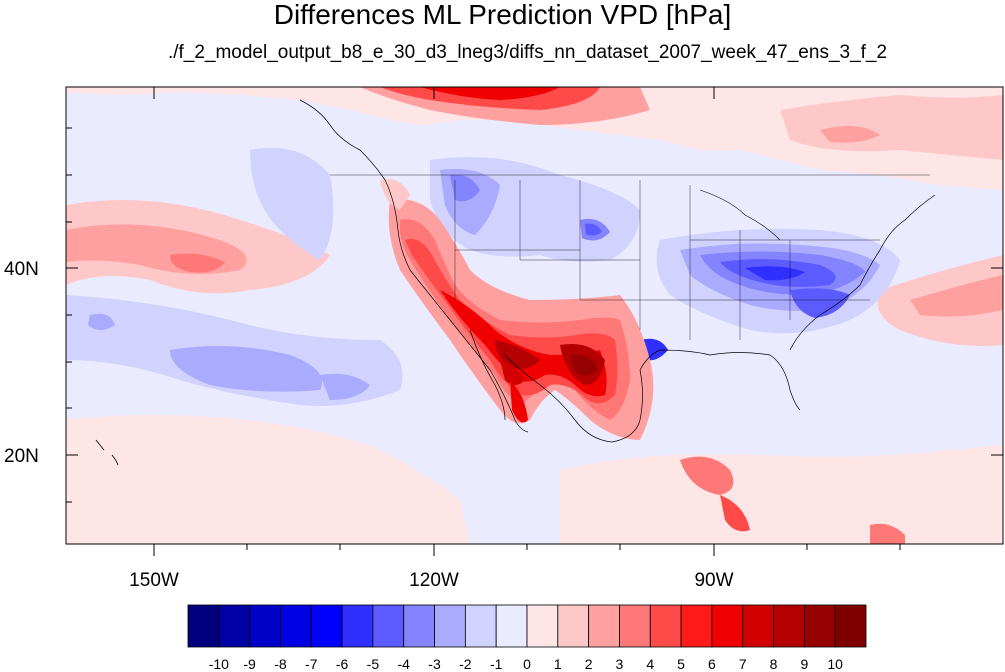  I want to click on lon-tick-label: 150W, so click(154, 580).